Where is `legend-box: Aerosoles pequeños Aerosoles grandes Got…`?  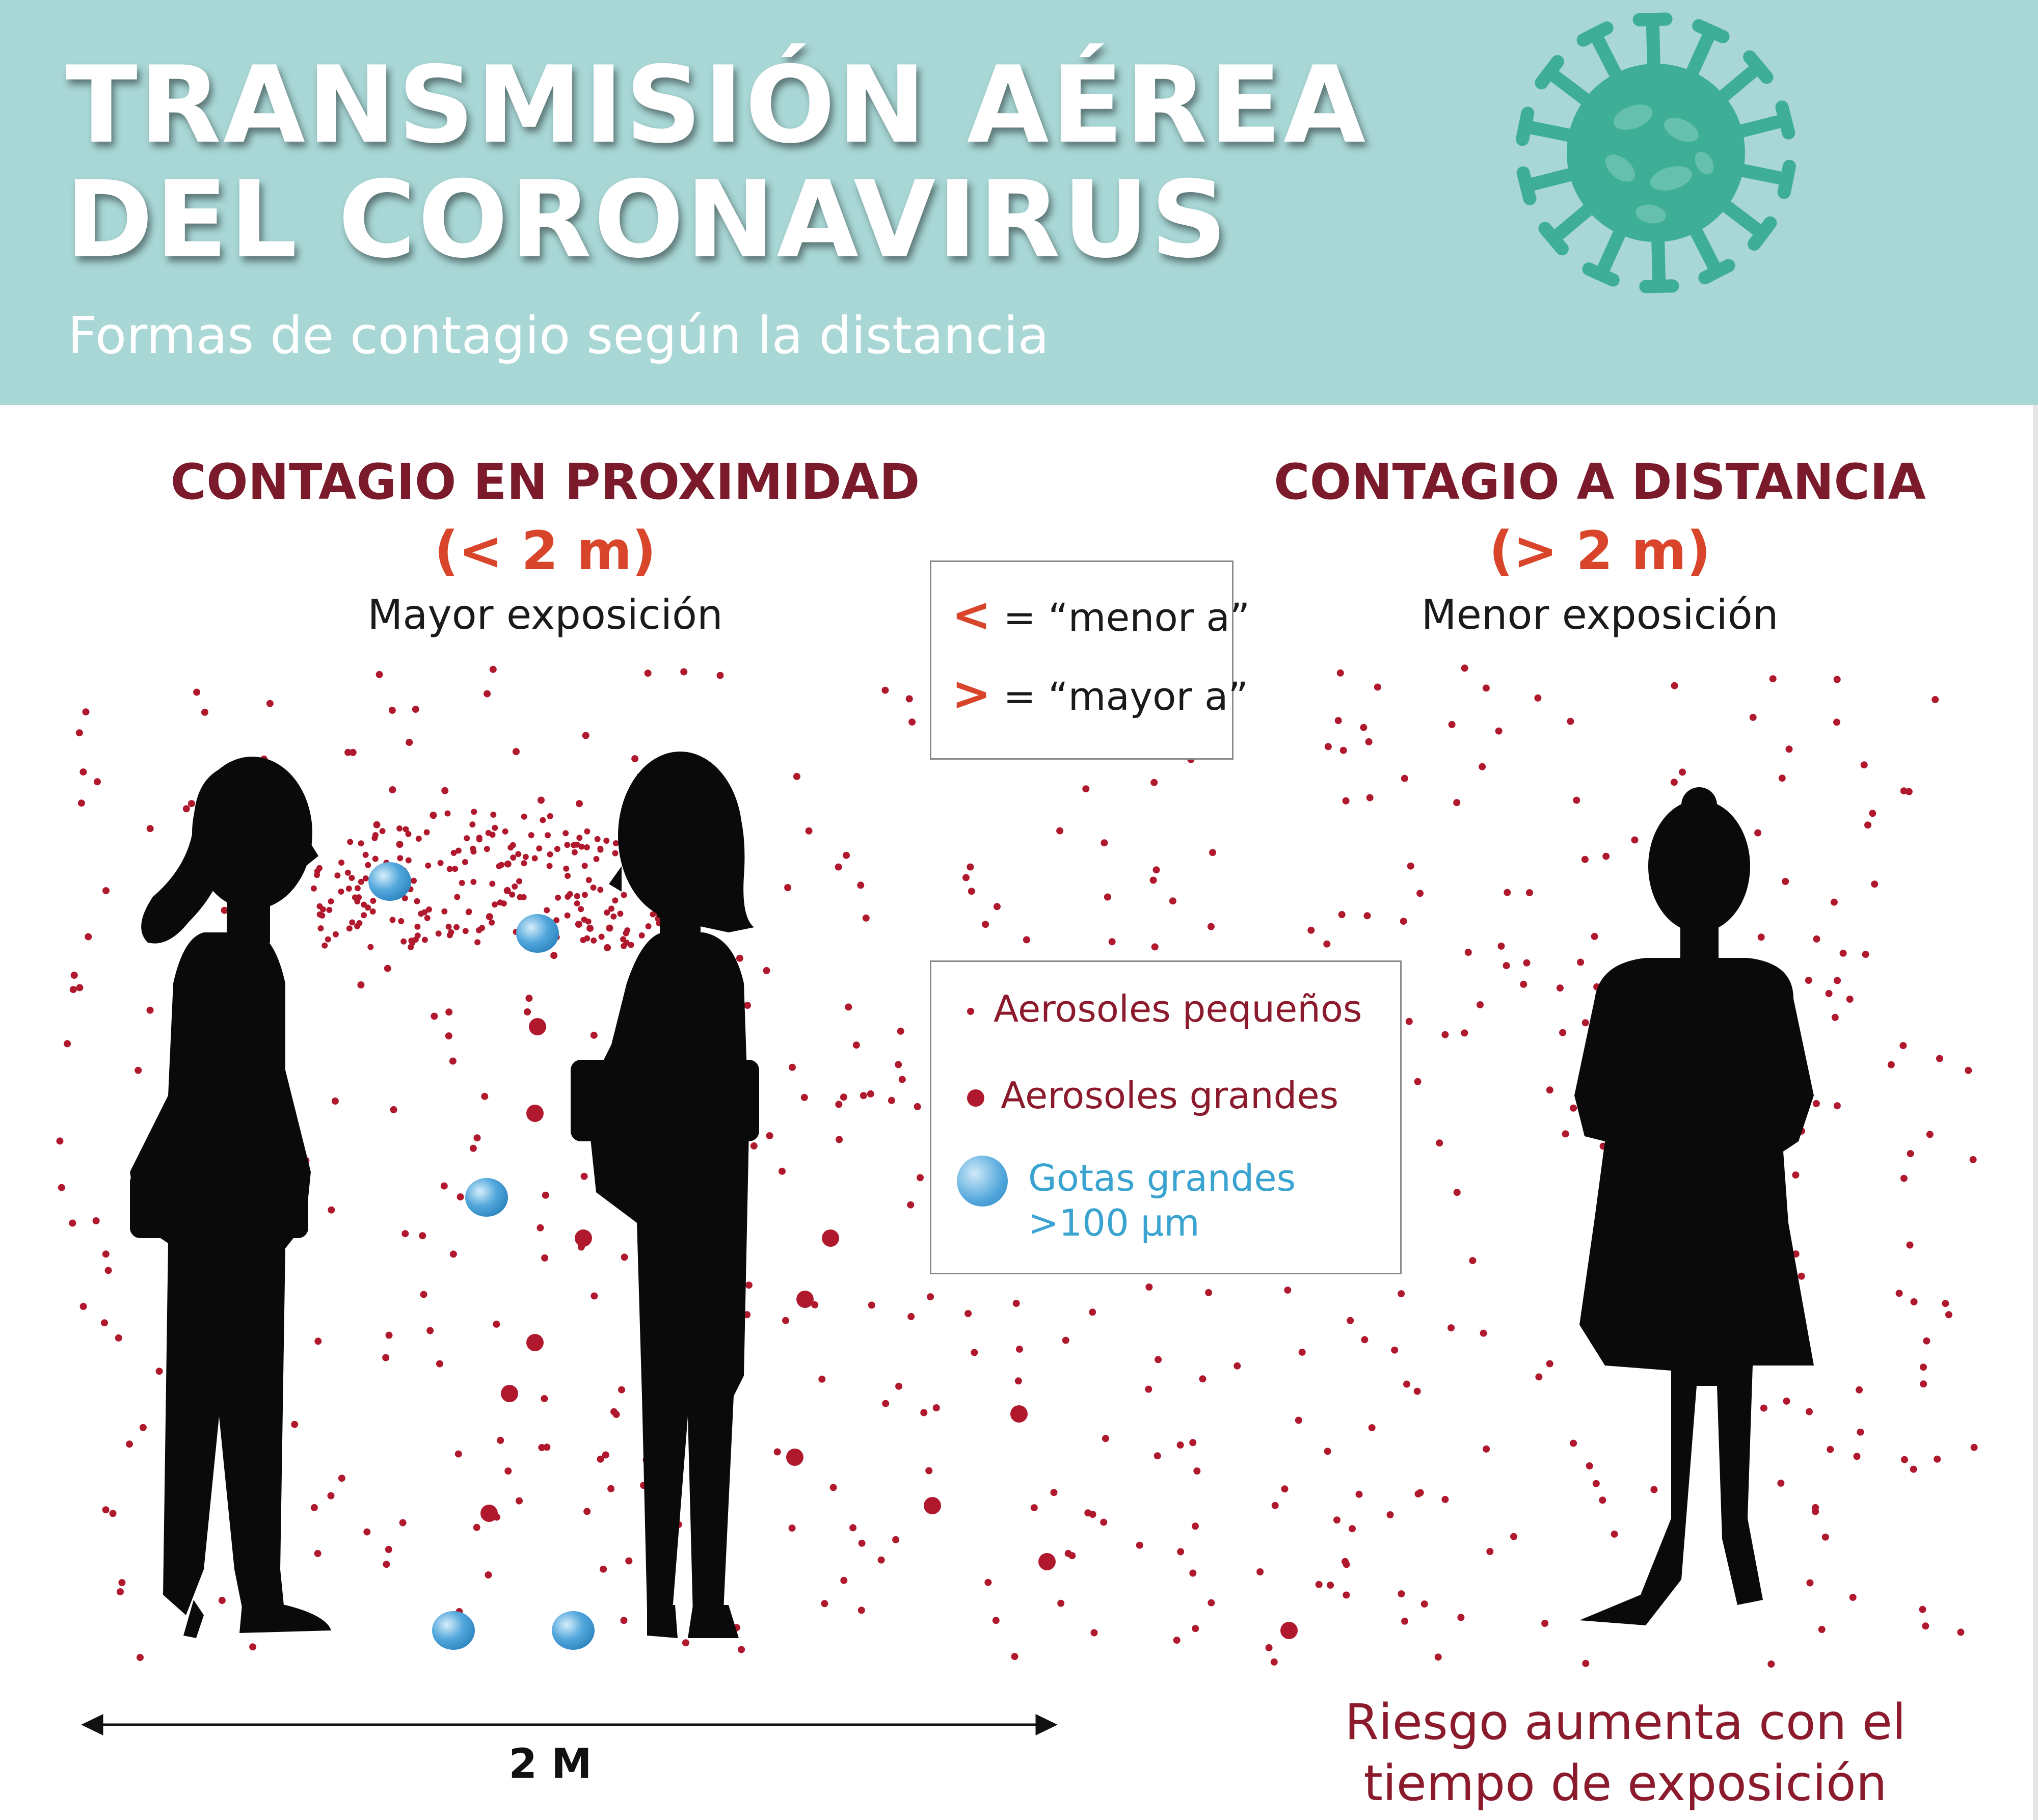
legend-box: Aerosoles pequeños Aerosoles grandes Got… is located at coordinates (1166, 1117).